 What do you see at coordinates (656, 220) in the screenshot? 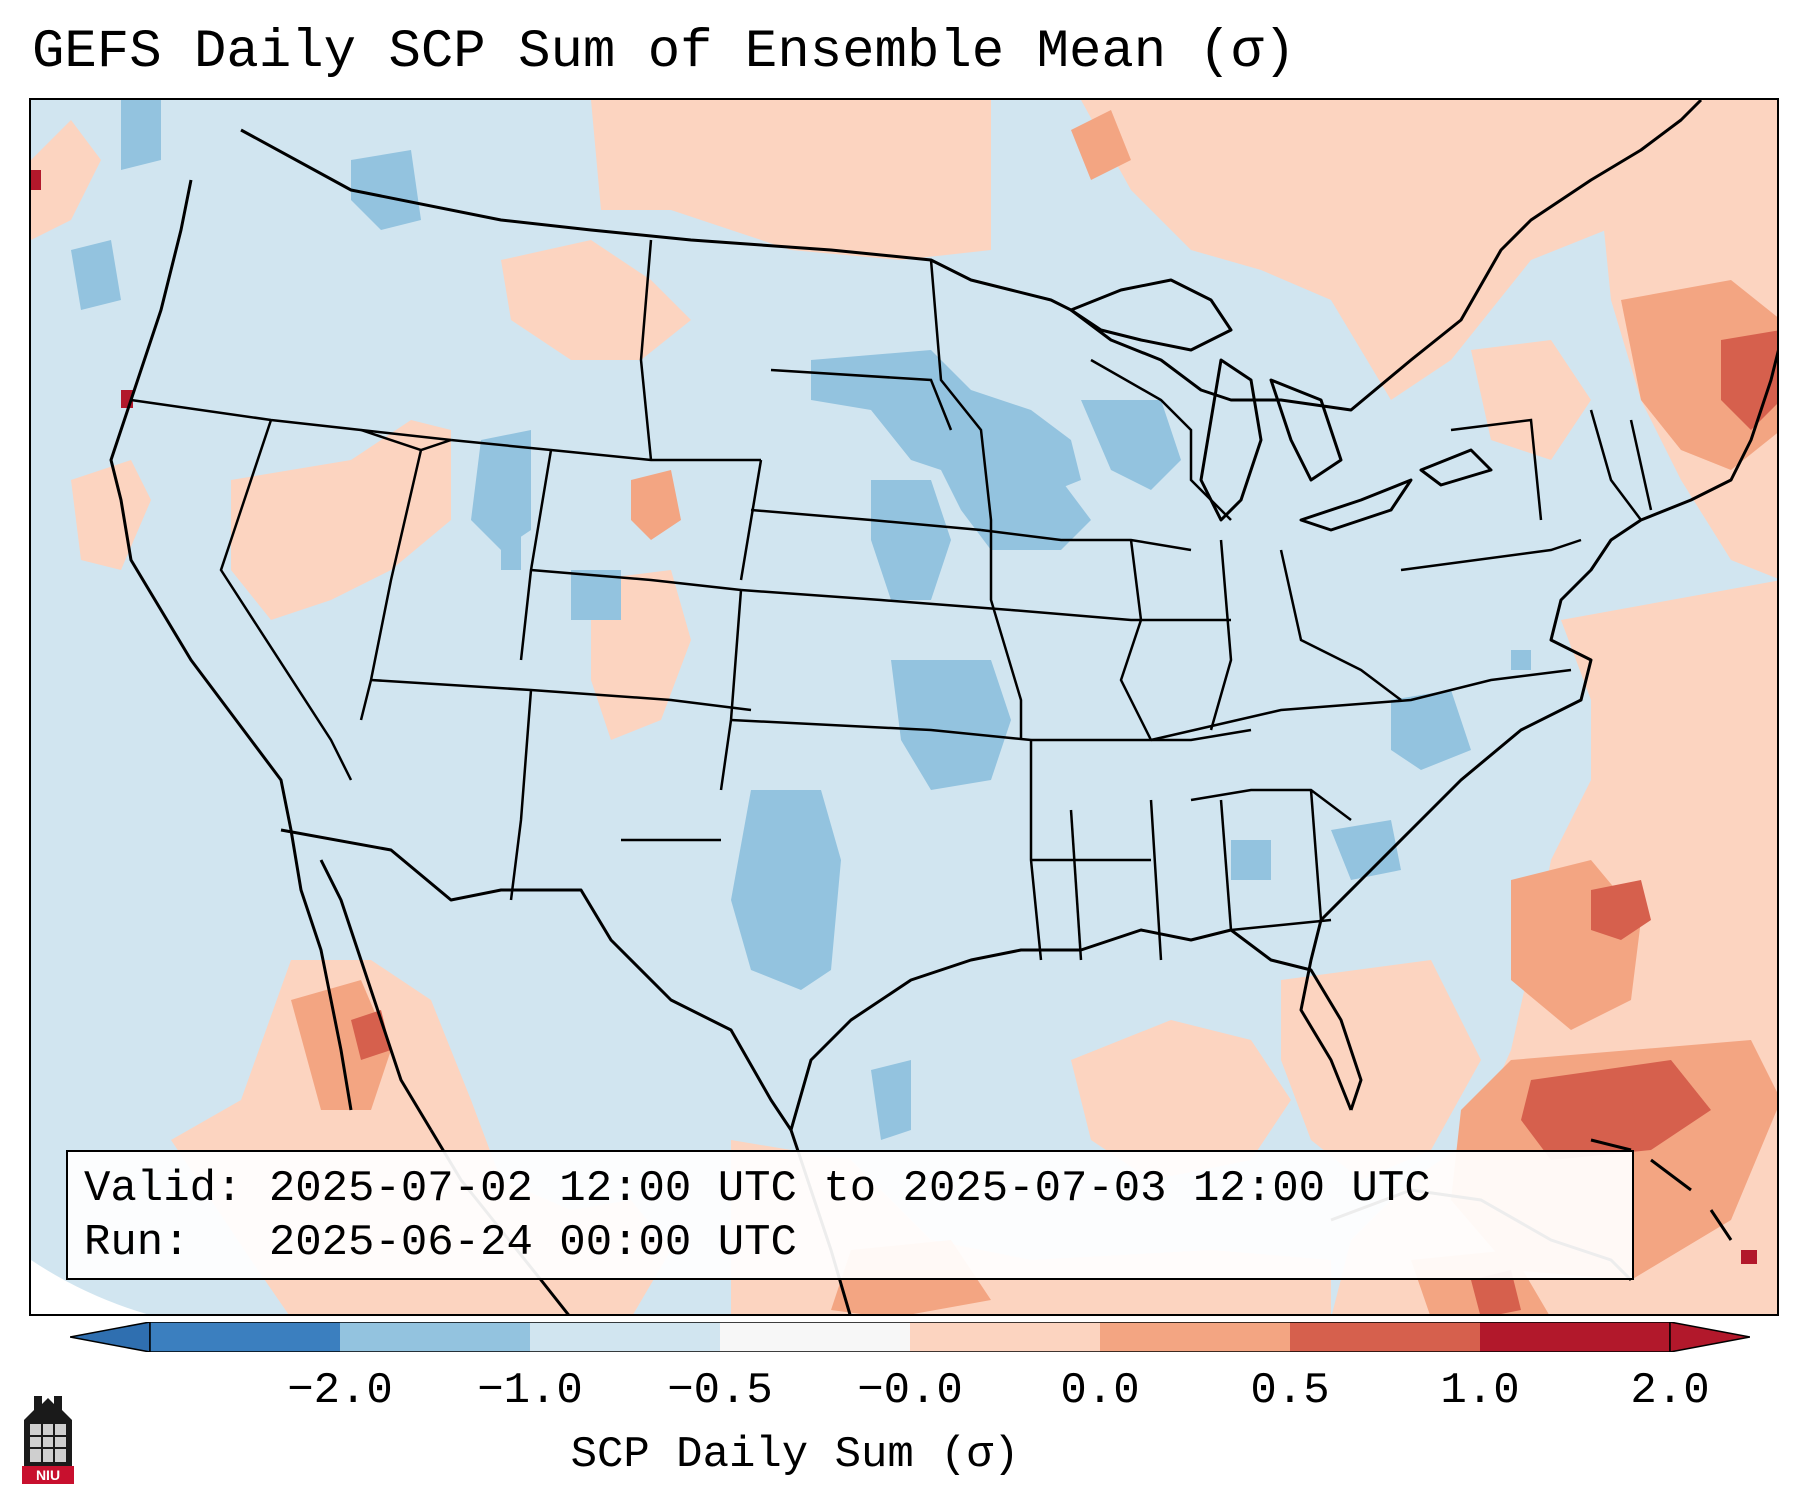
I see `us-canada-border` at bounding box center [656, 220].